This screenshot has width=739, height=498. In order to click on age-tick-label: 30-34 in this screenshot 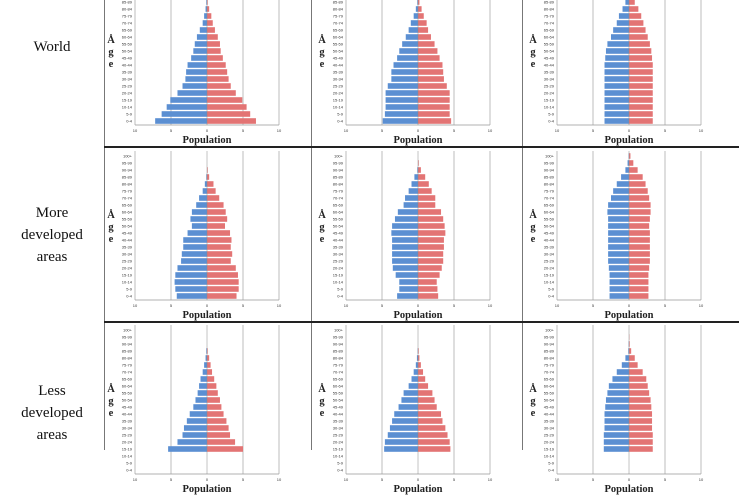, I will do `click(338, 254)`.